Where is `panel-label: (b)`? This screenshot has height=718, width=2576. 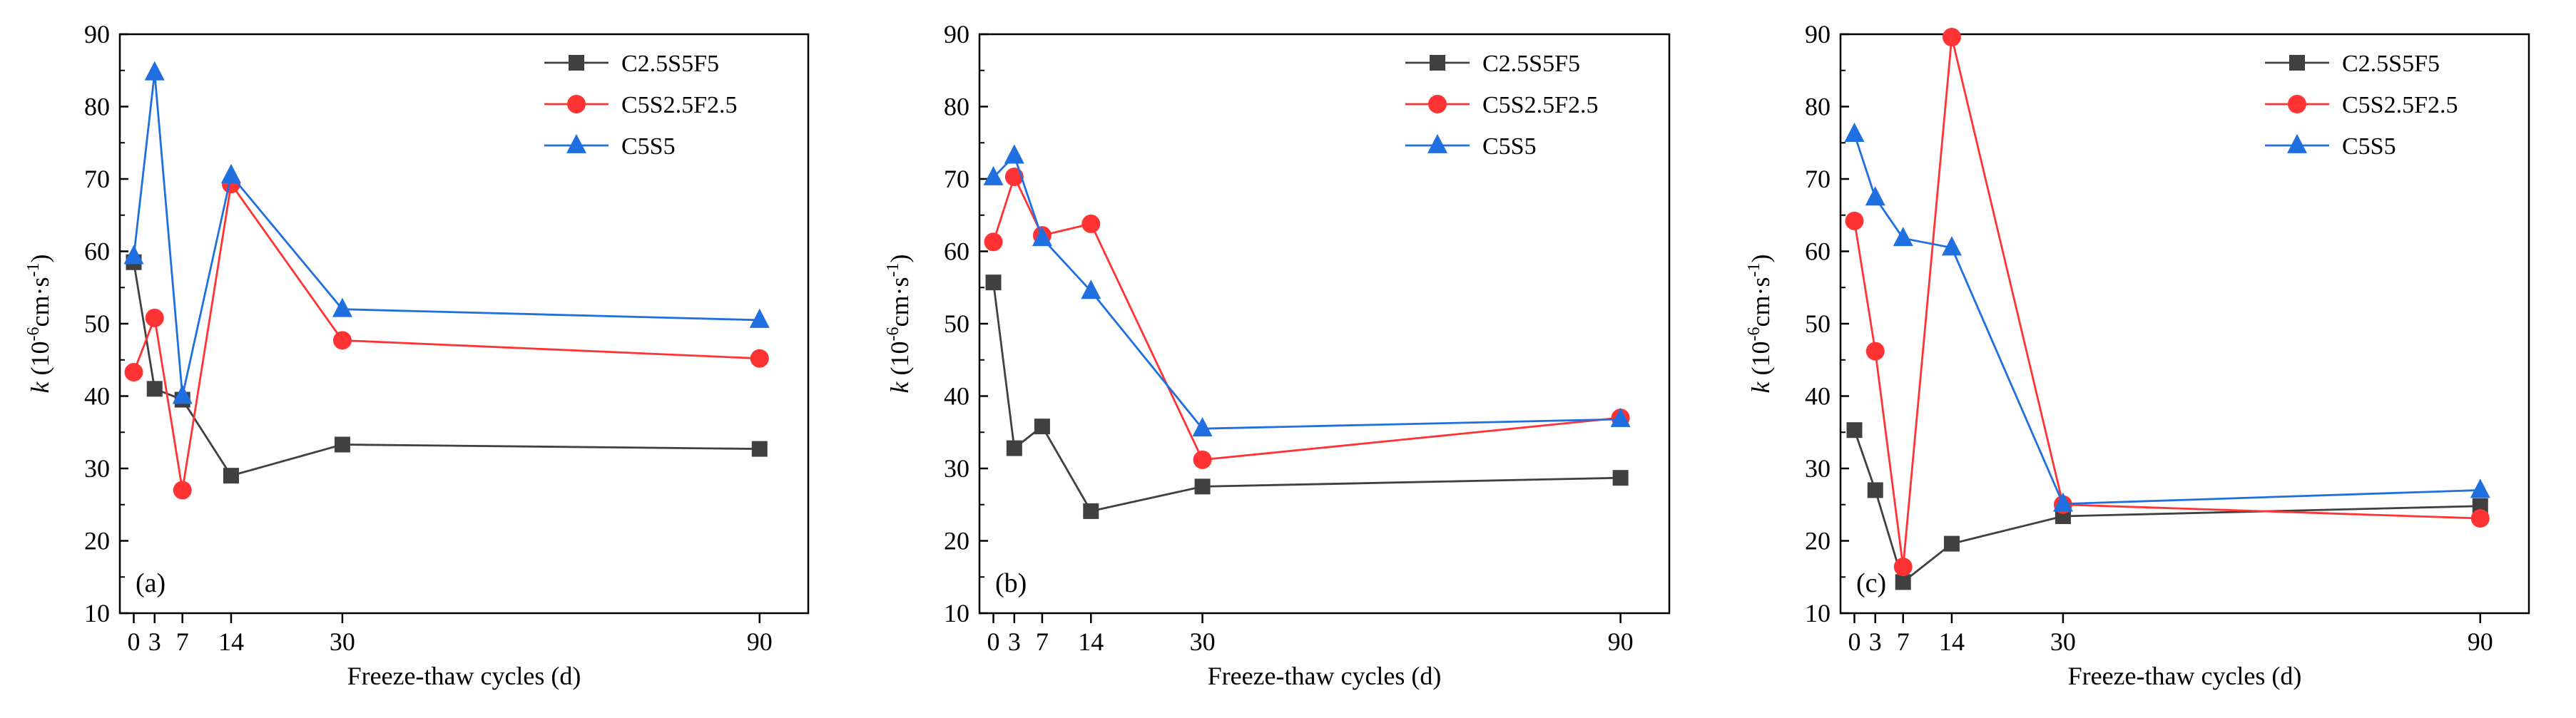 panel-label: (b) is located at coordinates (1011, 583).